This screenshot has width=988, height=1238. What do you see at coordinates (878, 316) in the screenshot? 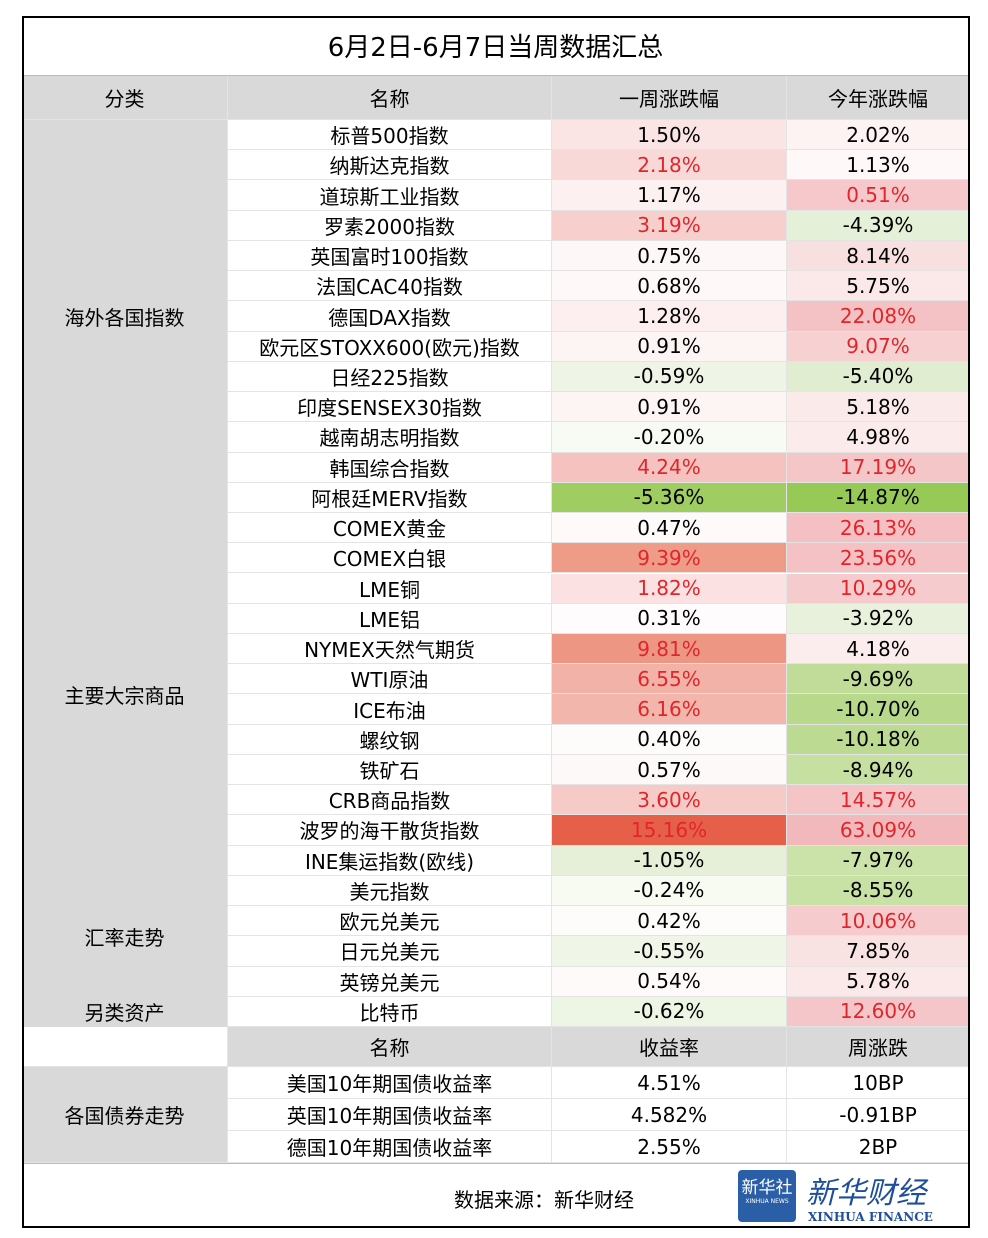
I see `year-change: 22.08%` at bounding box center [878, 316].